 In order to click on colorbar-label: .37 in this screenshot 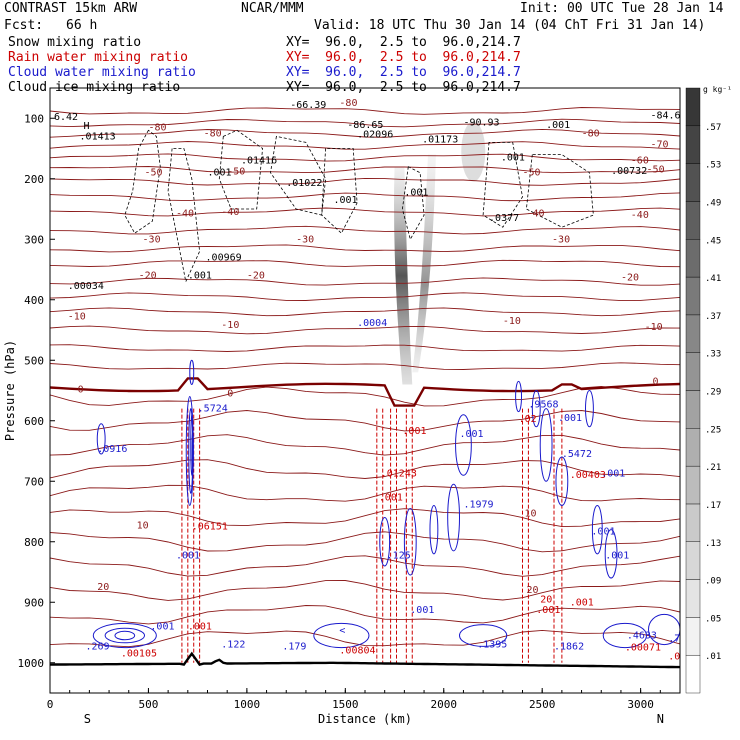, I will do `click(713, 317)`.